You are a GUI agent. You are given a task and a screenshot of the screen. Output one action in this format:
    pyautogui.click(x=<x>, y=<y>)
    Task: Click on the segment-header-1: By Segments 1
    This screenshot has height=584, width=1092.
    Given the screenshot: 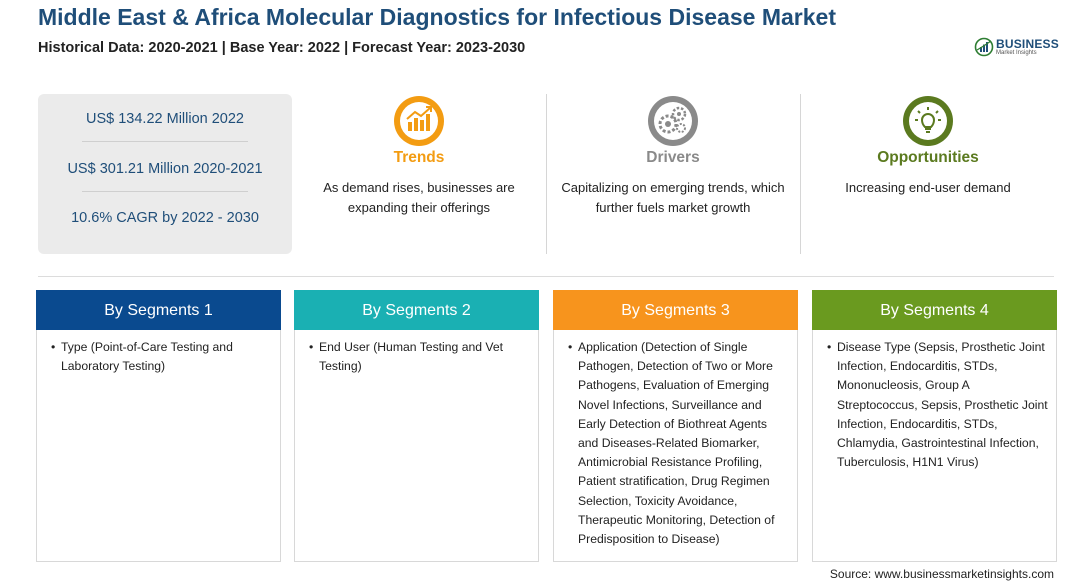 What is the action you would take?
    pyautogui.click(x=158, y=310)
    